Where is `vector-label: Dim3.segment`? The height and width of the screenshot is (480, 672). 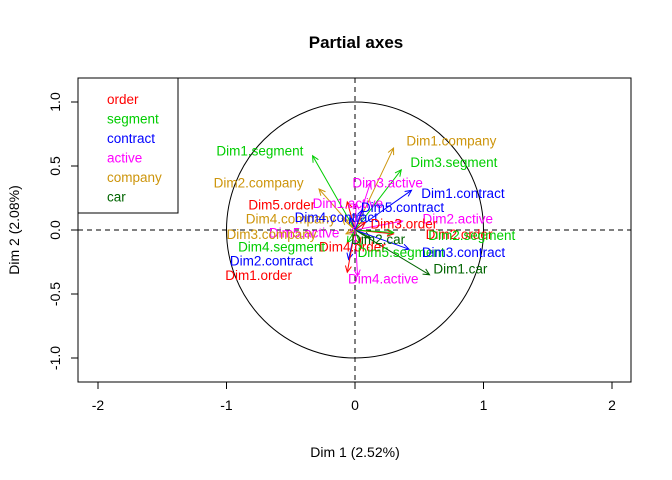 vector-label: Dim3.segment is located at coordinates (453, 162).